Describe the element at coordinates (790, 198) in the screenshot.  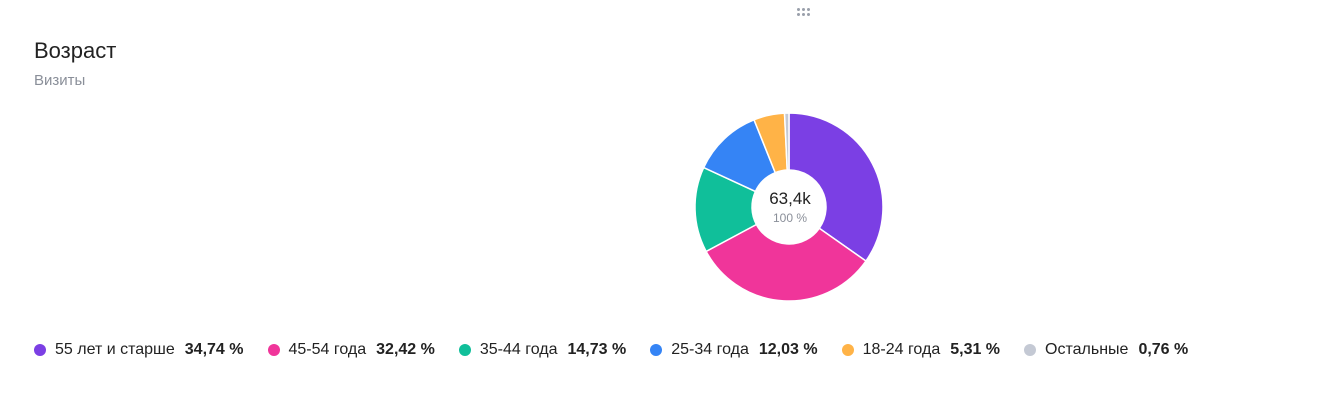
I see `donut-total-value: 63,4k` at that location.